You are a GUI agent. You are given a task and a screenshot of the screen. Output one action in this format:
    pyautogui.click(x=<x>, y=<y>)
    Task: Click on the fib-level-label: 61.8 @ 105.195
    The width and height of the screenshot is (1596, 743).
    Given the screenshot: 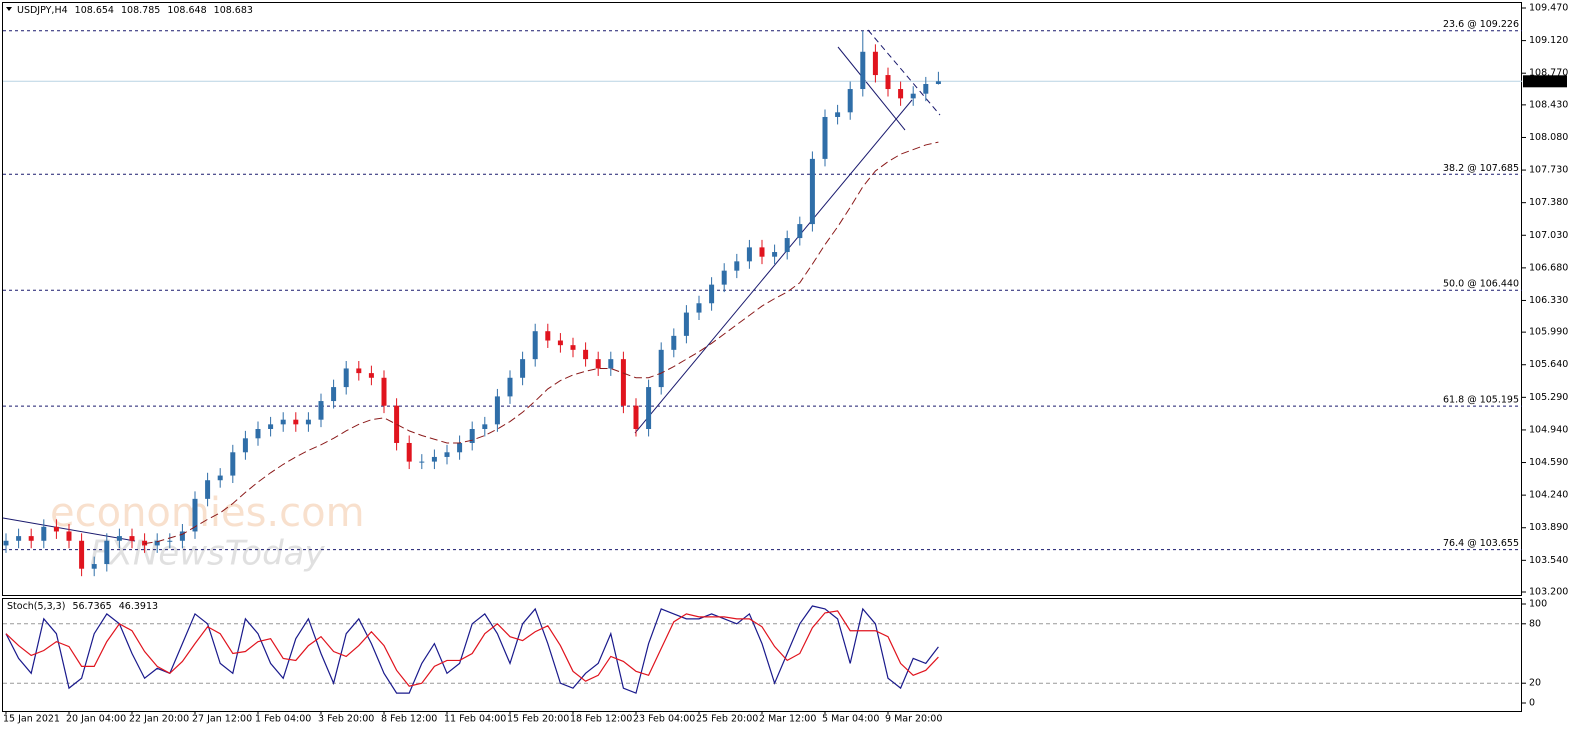 What is the action you would take?
    pyautogui.click(x=1481, y=400)
    